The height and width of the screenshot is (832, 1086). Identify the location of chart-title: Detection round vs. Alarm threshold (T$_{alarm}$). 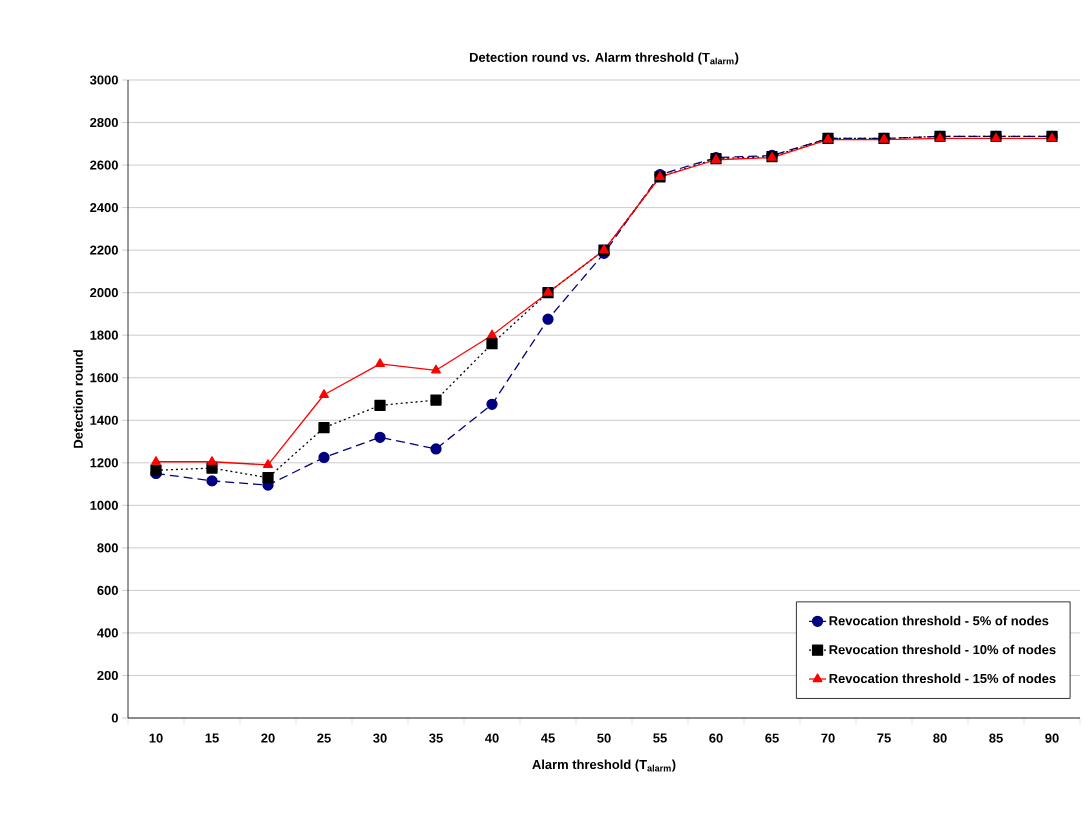
(604, 58).